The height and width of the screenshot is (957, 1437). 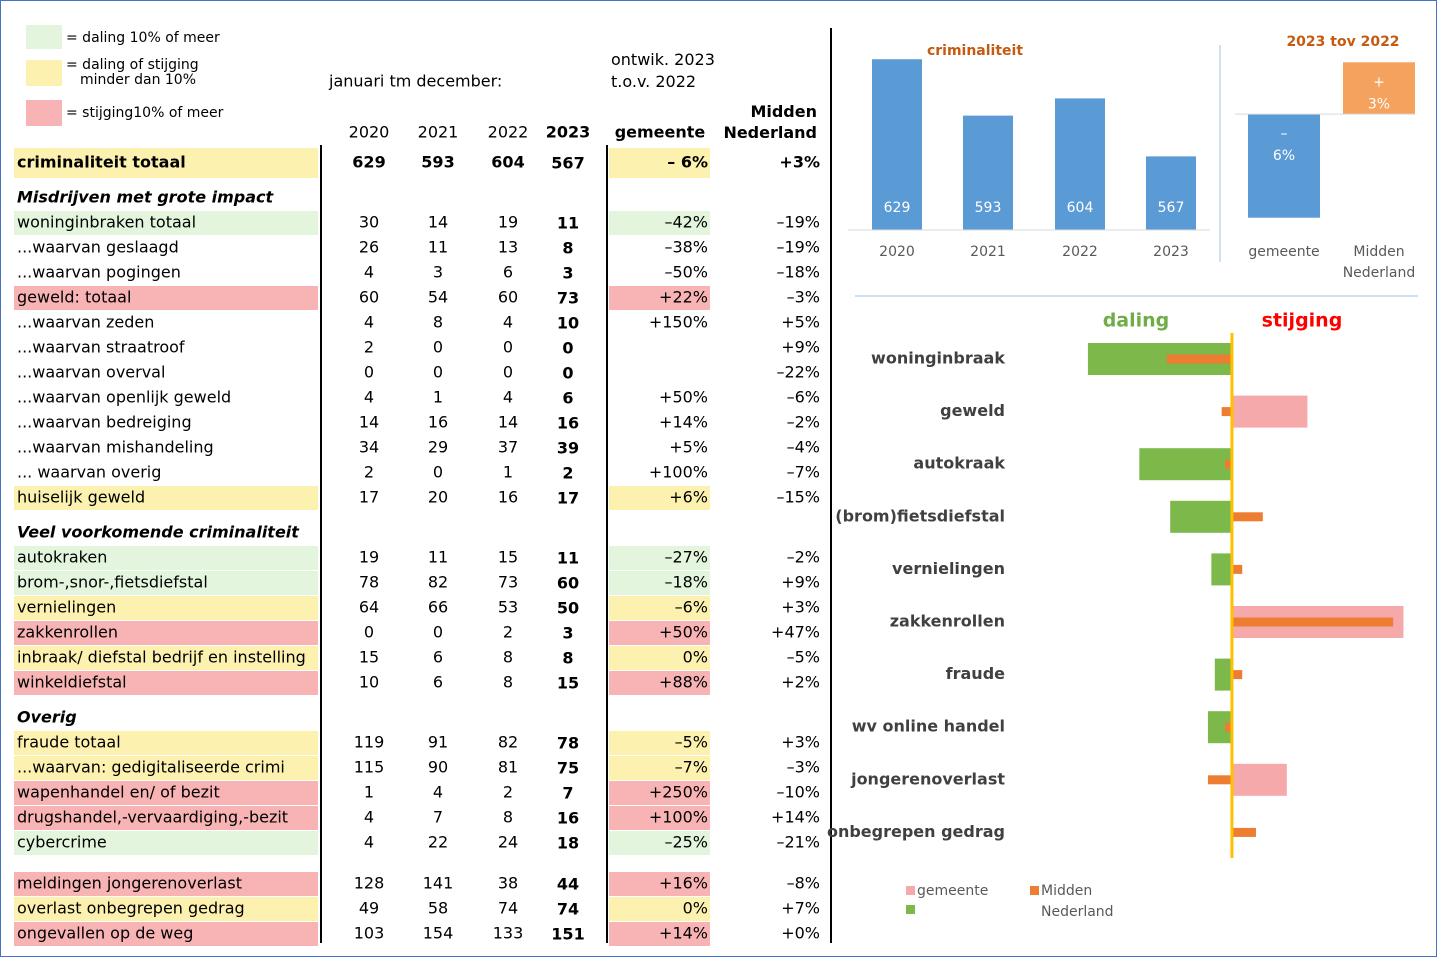 What do you see at coordinates (369, 883) in the screenshot?
I see `cell-value: 128` at bounding box center [369, 883].